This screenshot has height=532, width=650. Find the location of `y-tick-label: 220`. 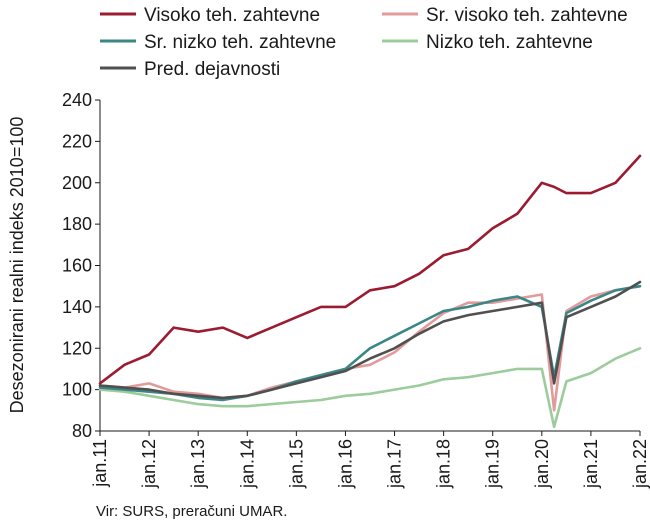

y-tick-label: 220 is located at coordinates (77, 141).